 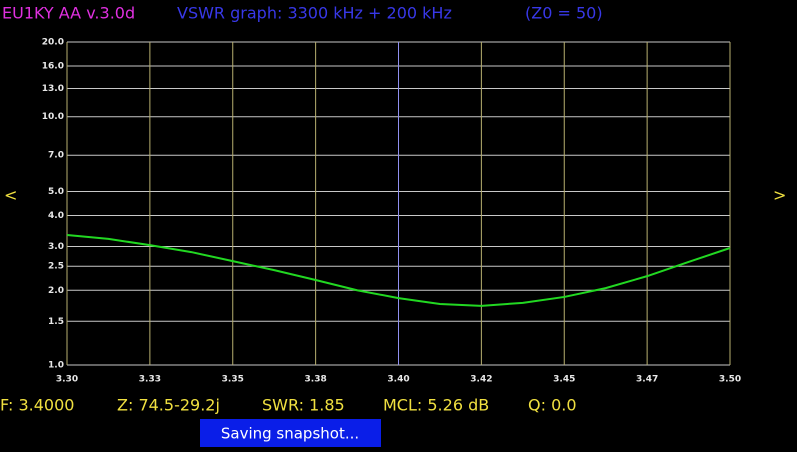 What do you see at coordinates (53, 117) in the screenshot?
I see `y-tick-label: 10.0` at bounding box center [53, 117].